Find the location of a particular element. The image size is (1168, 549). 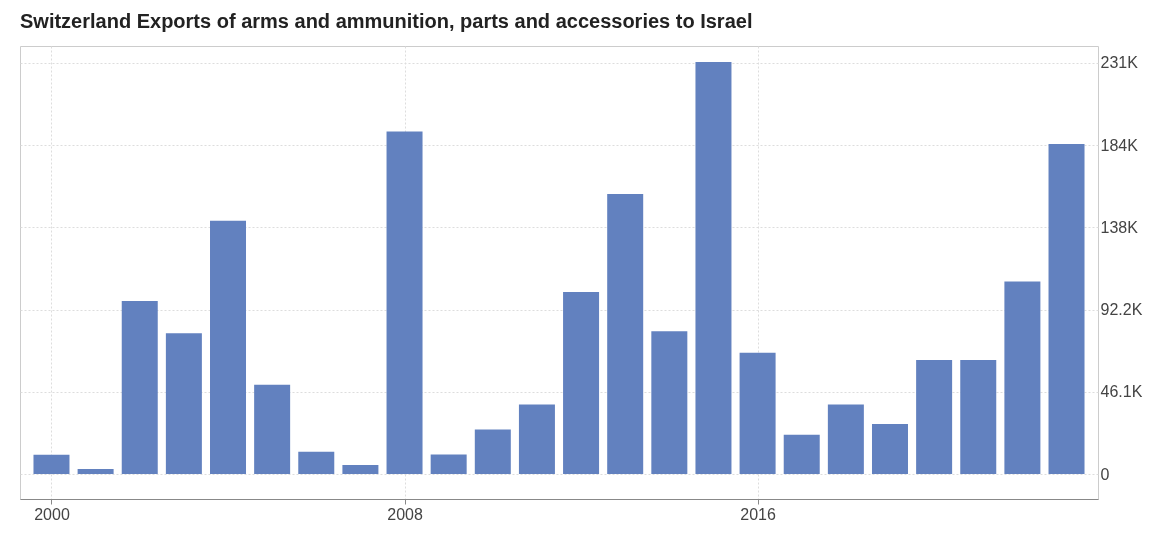

y-tick-label: 46.1K is located at coordinates (1121, 392).